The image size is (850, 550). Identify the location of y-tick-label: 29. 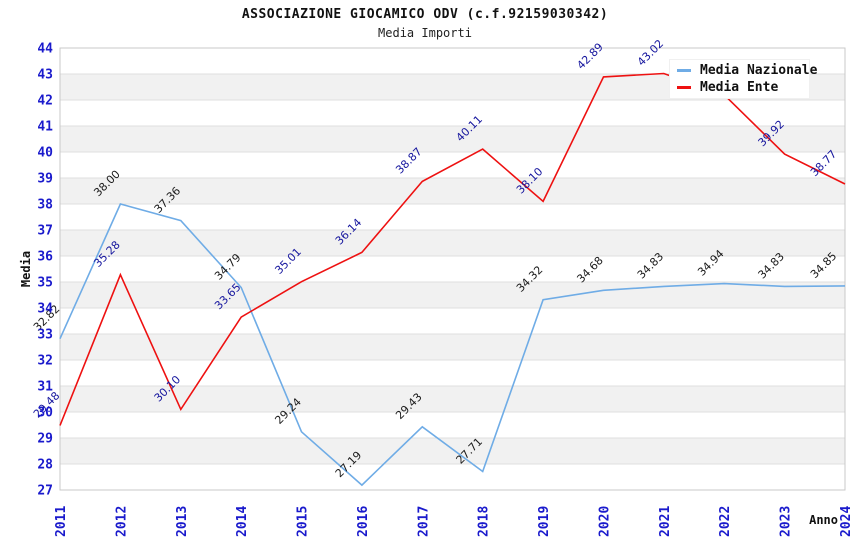
(45, 439).